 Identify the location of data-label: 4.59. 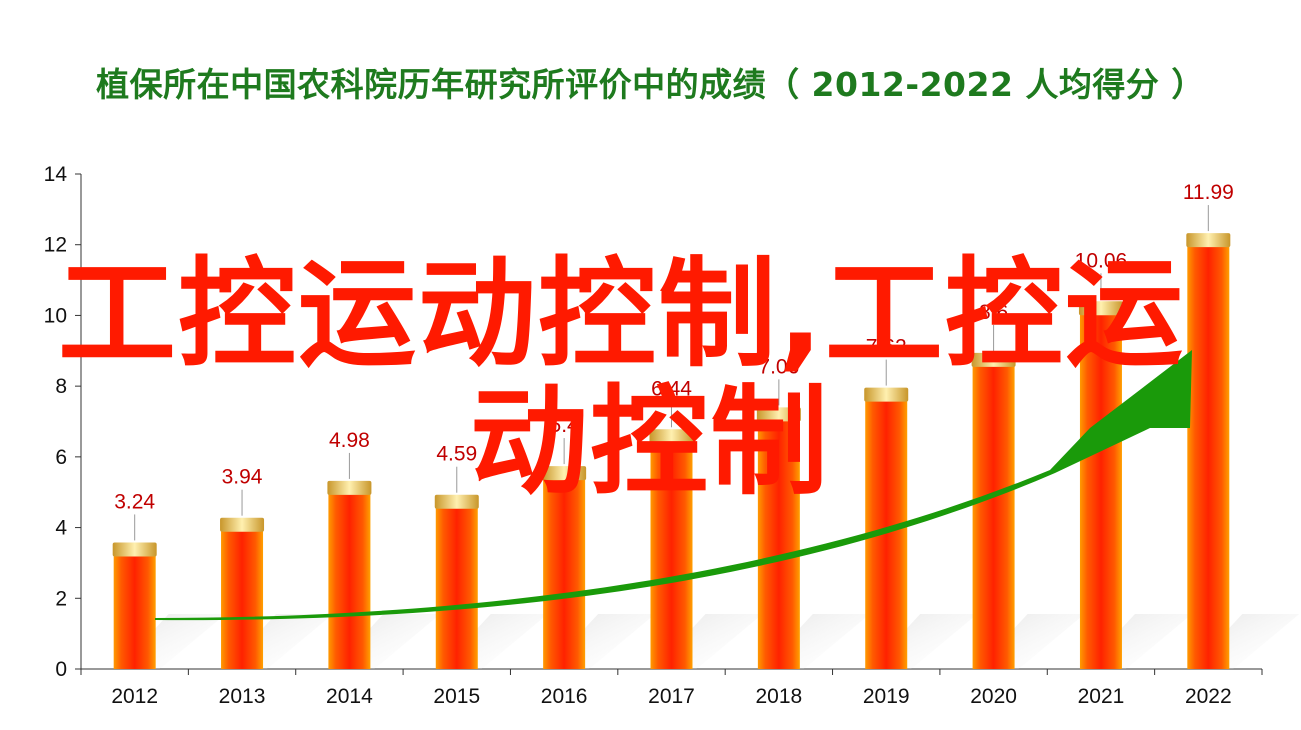
(456, 454).